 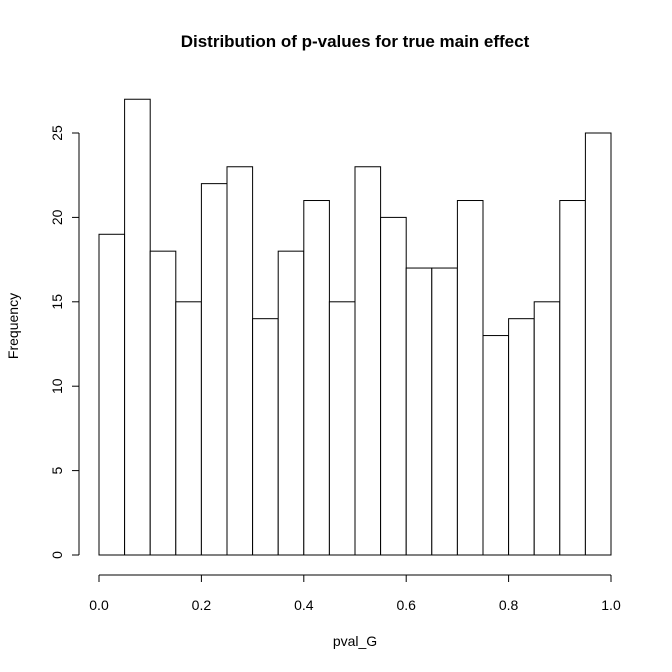 What do you see at coordinates (57, 470) in the screenshot?
I see `y-tick-label: 5` at bounding box center [57, 470].